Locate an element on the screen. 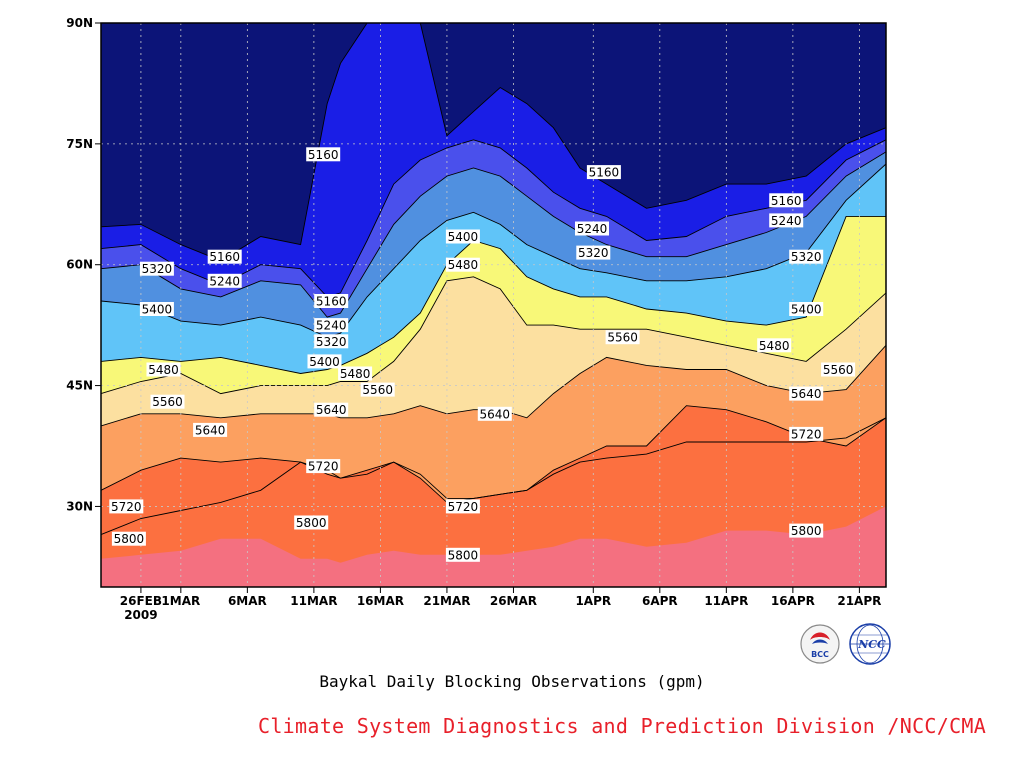  x-tick-label: 16MAR is located at coordinates (380, 601).